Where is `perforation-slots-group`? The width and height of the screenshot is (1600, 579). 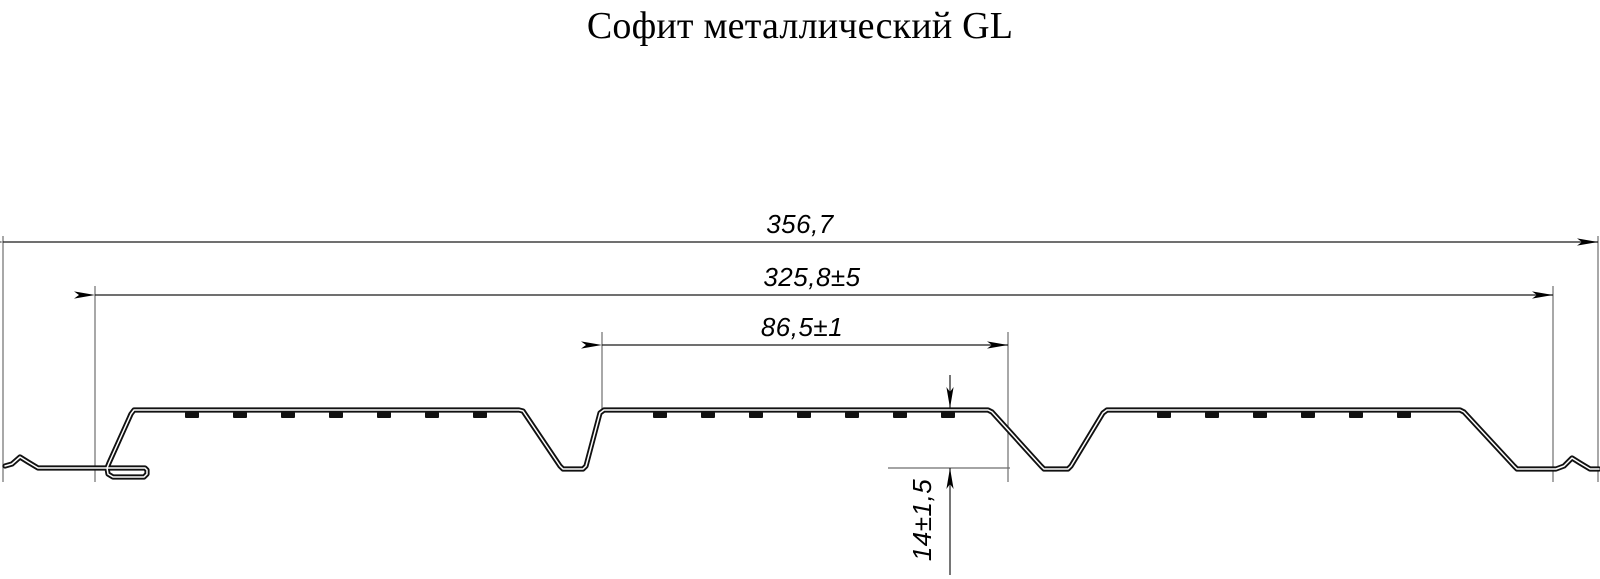 perforation-slots-group is located at coordinates (798, 415).